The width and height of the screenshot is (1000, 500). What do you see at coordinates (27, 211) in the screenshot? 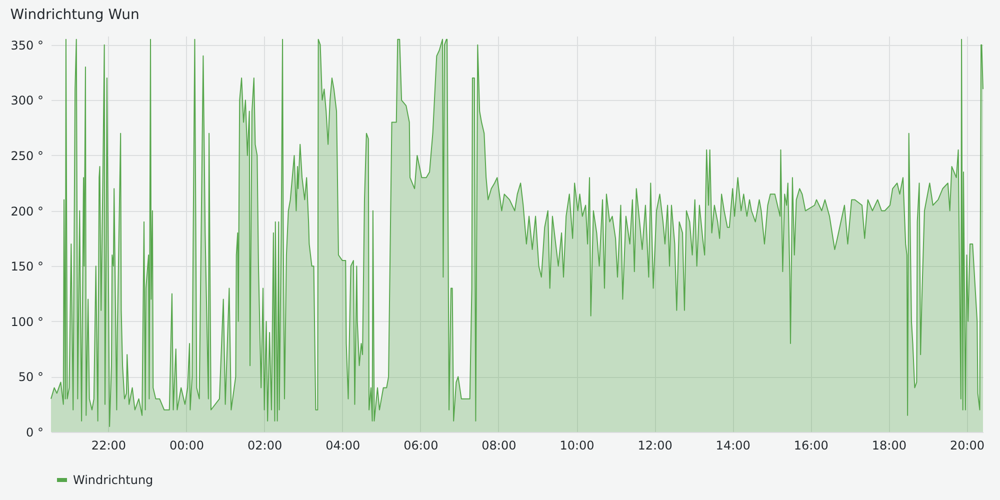
I see `y-tick-label: 200 °` at bounding box center [27, 211].